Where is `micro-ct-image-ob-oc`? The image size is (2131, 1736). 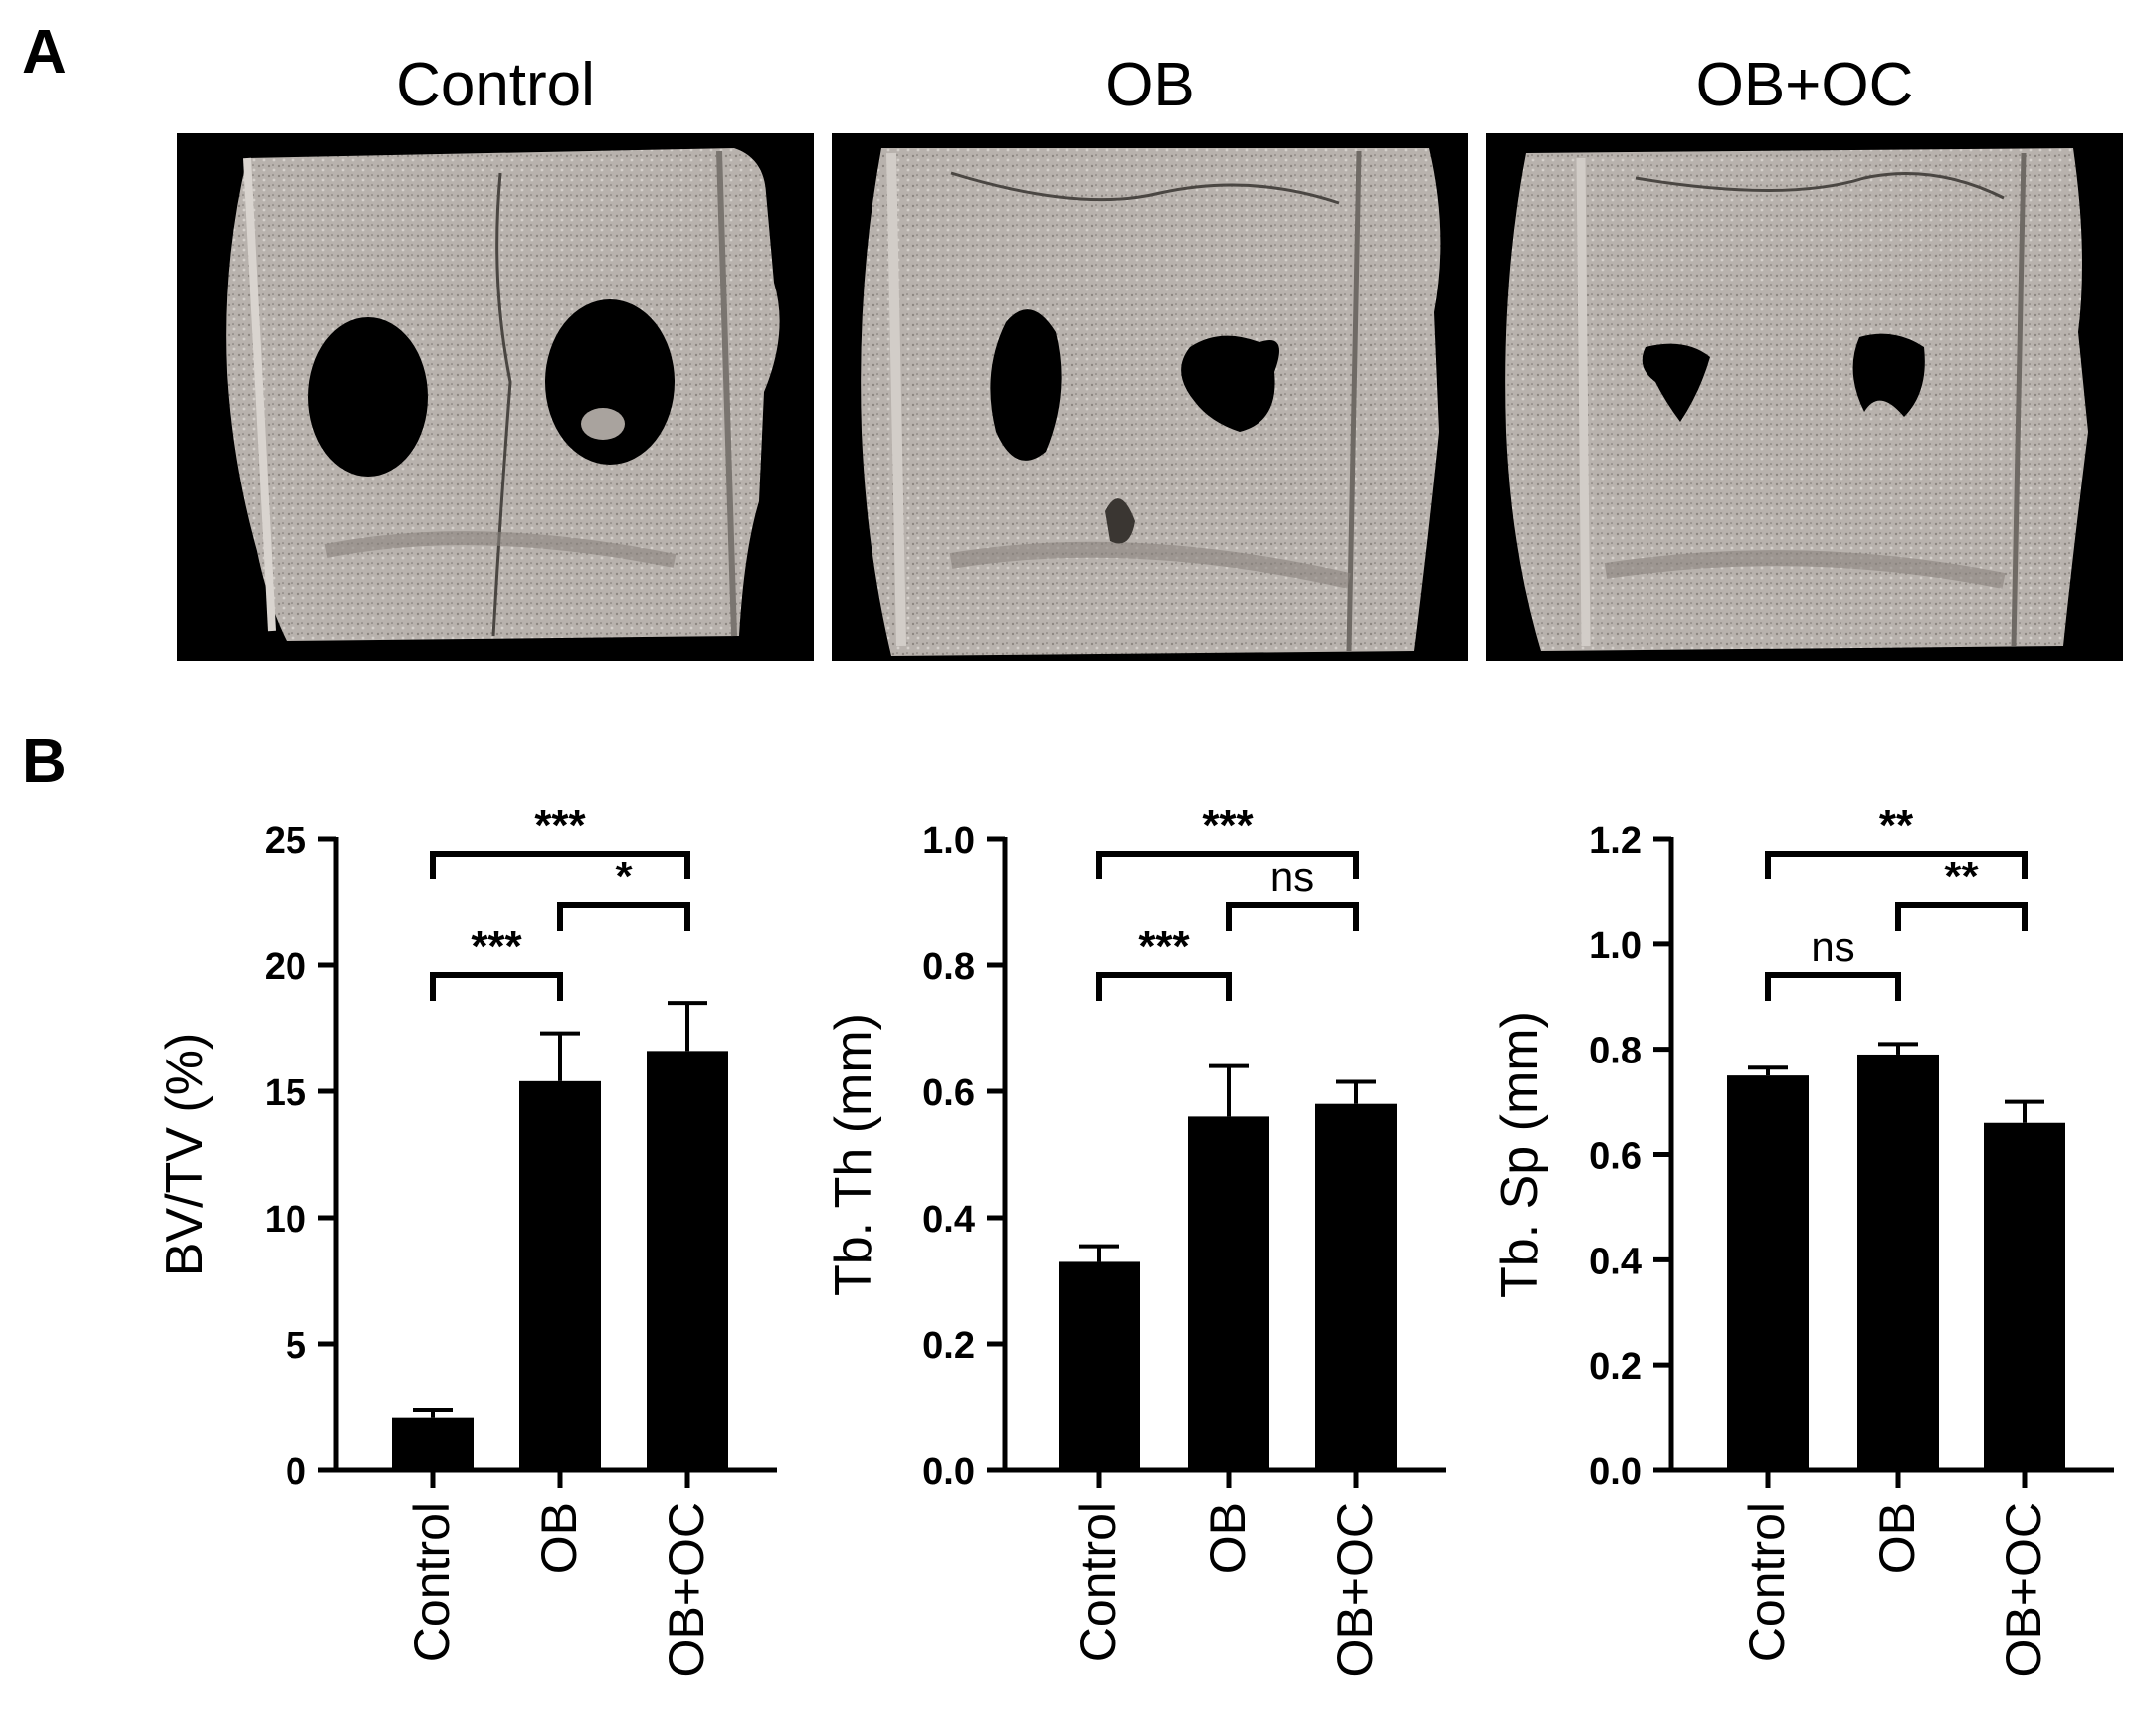 micro-ct-image-ob-oc is located at coordinates (1804, 397).